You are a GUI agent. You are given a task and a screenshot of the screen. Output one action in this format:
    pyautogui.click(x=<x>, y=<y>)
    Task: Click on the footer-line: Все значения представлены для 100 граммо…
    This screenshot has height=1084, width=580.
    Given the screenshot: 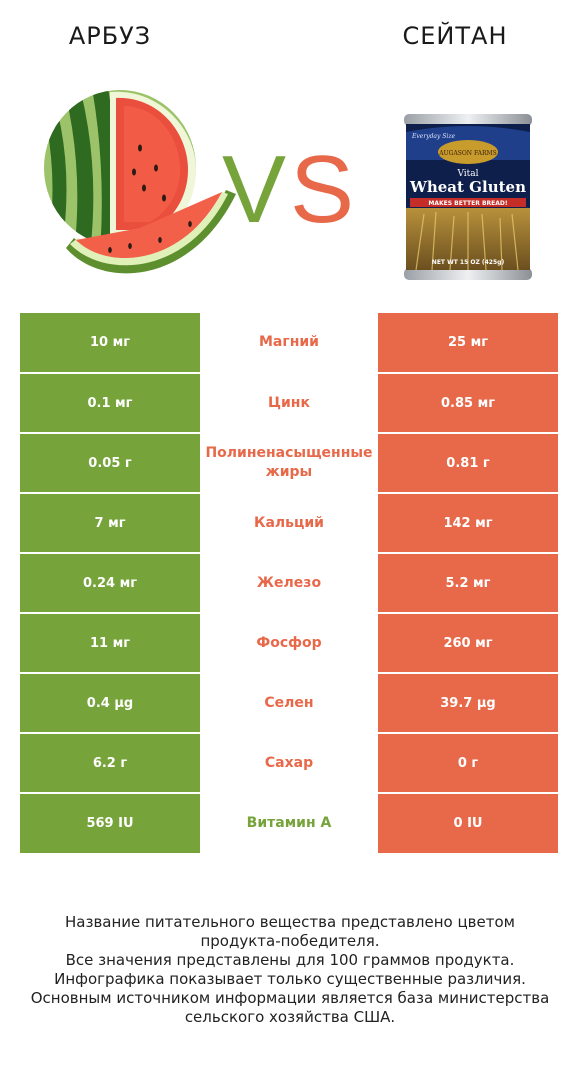 What is the action you would take?
    pyautogui.click(x=290, y=960)
    